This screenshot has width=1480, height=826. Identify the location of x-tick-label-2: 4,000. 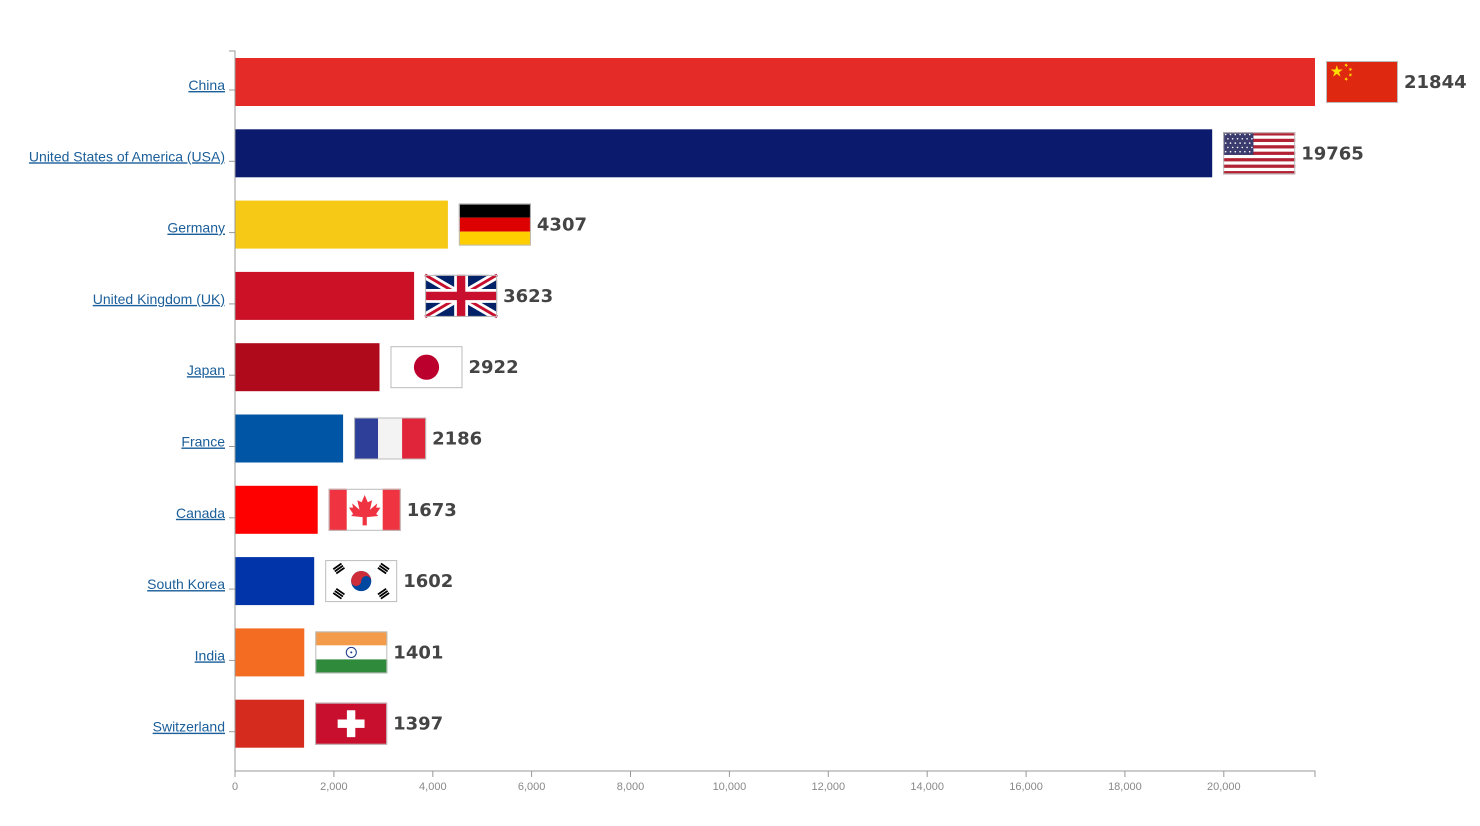
(433, 787).